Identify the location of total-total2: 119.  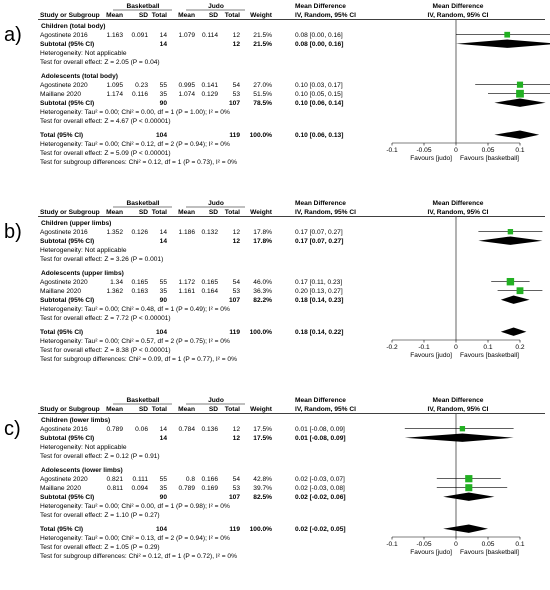
(234, 332).